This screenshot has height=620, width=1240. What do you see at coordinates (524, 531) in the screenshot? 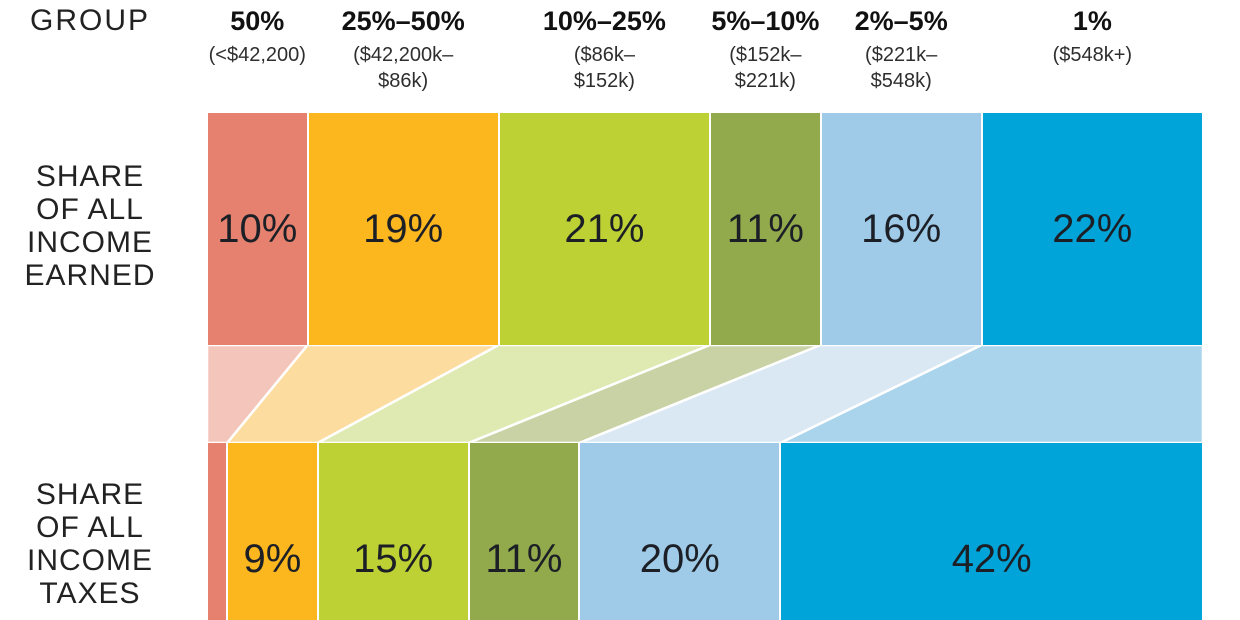
I see `tax-segment-4: 11%` at bounding box center [524, 531].